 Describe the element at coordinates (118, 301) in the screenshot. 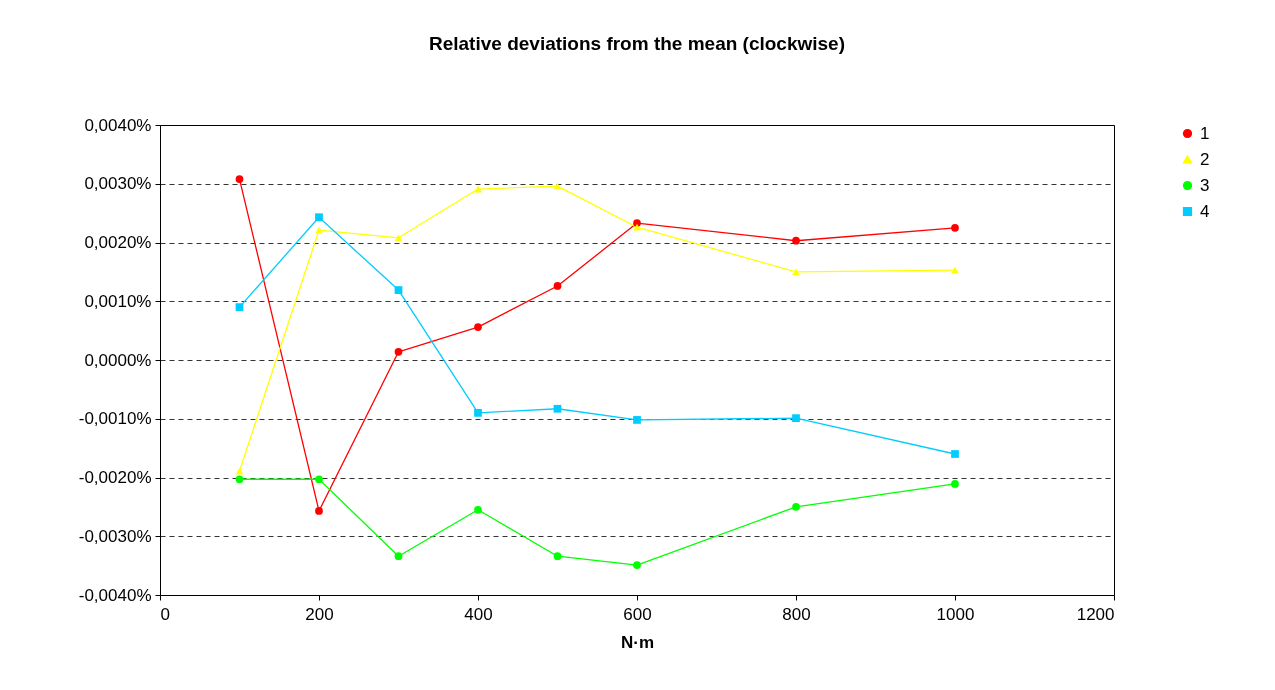

I see `y-tick-label: 0,0010%` at that location.